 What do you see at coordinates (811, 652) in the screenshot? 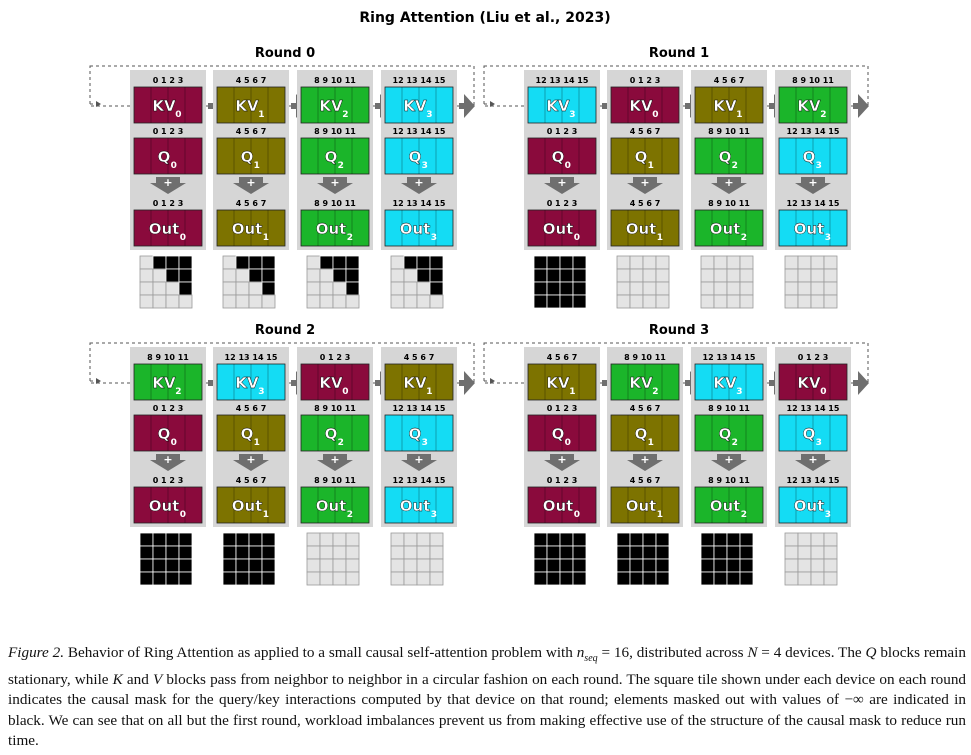
I see `caption-text-3: = 4 devices. The` at bounding box center [811, 652].